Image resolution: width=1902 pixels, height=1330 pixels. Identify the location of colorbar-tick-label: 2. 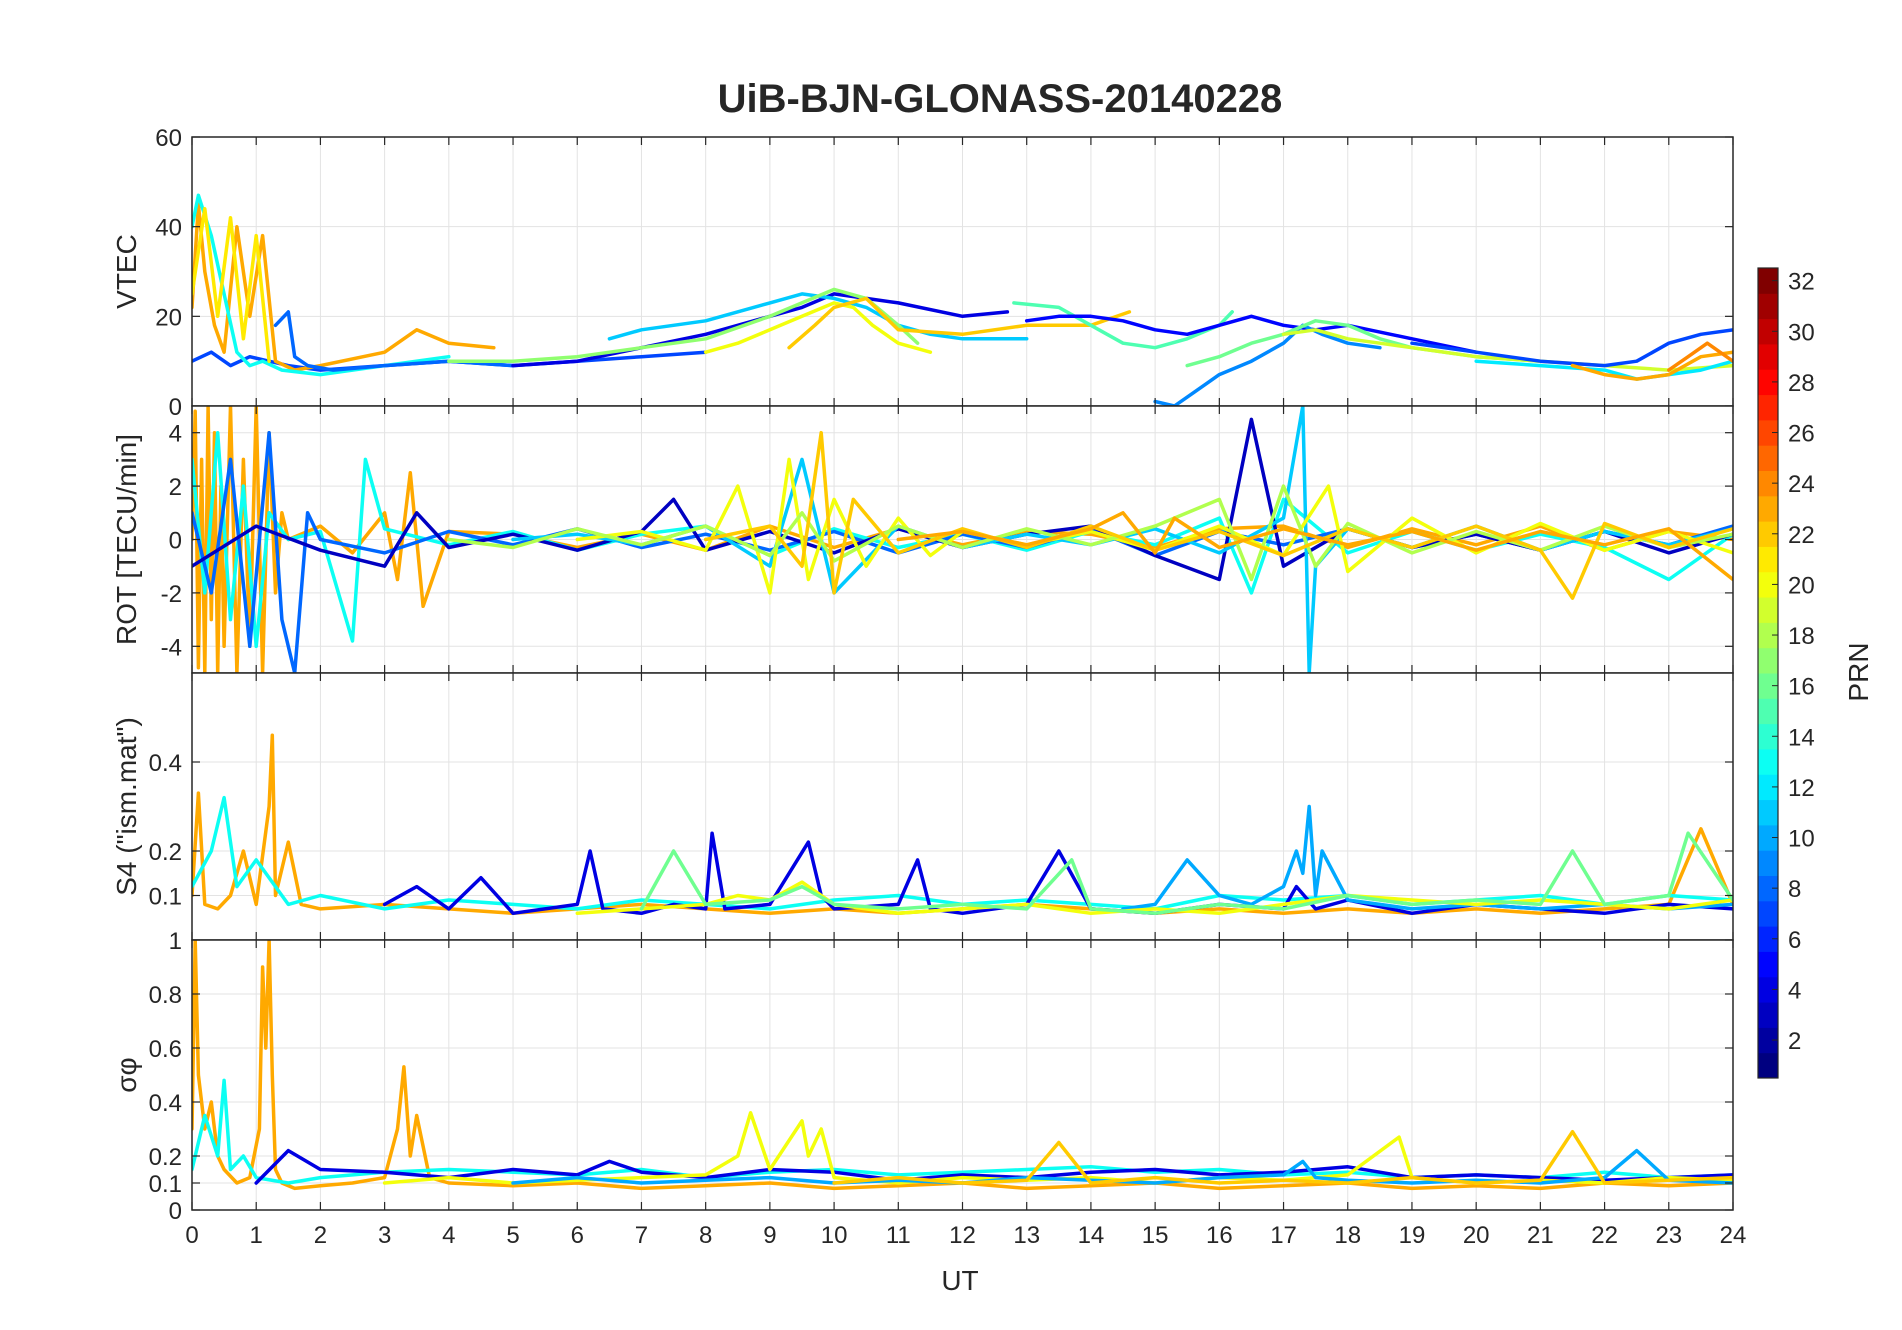
(1794, 1041).